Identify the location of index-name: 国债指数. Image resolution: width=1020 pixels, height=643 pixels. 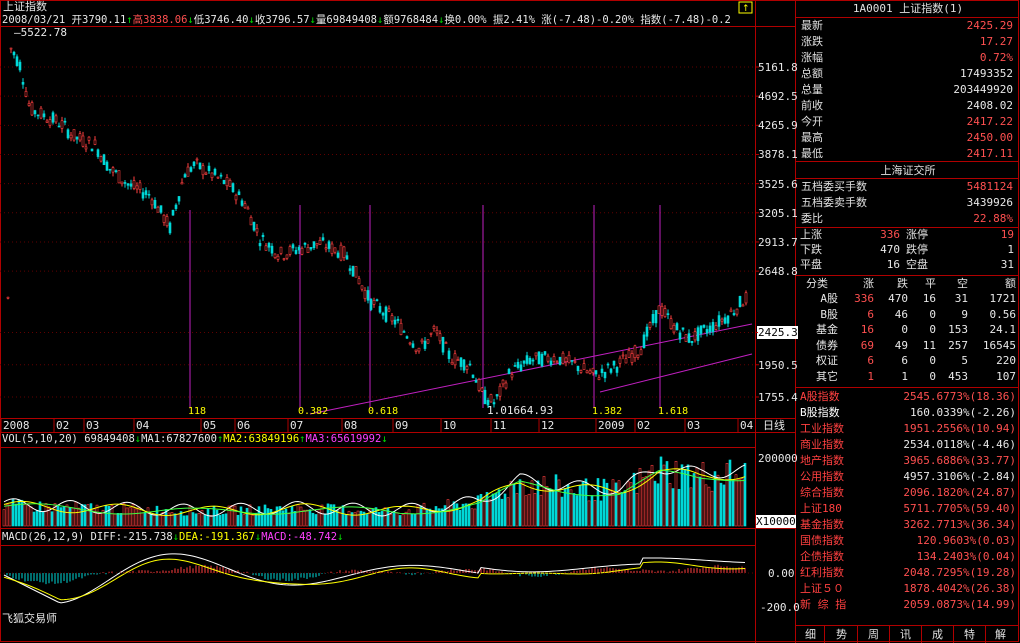
(822, 540).